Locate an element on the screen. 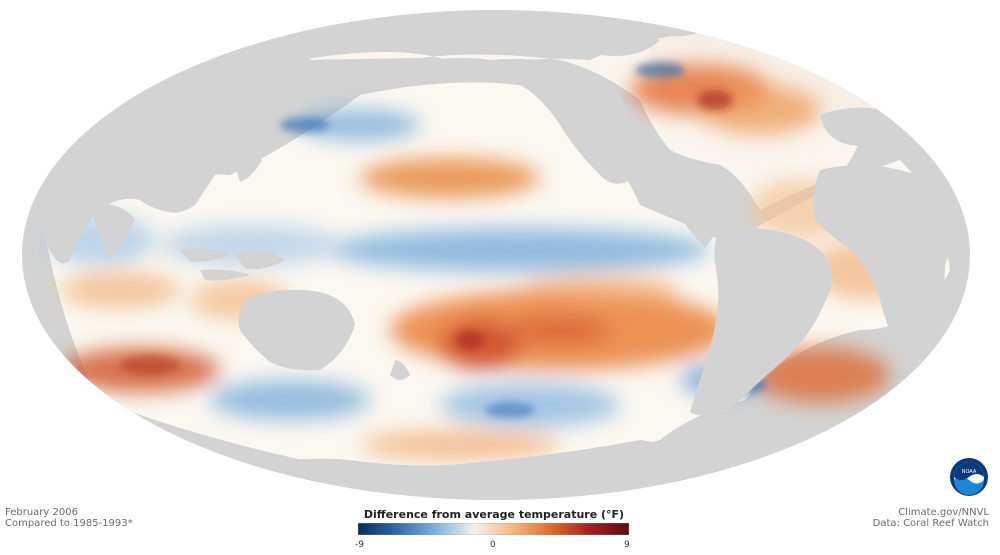 This screenshot has height=555, width=1000. legend-min-label: -9 is located at coordinates (359, 545).